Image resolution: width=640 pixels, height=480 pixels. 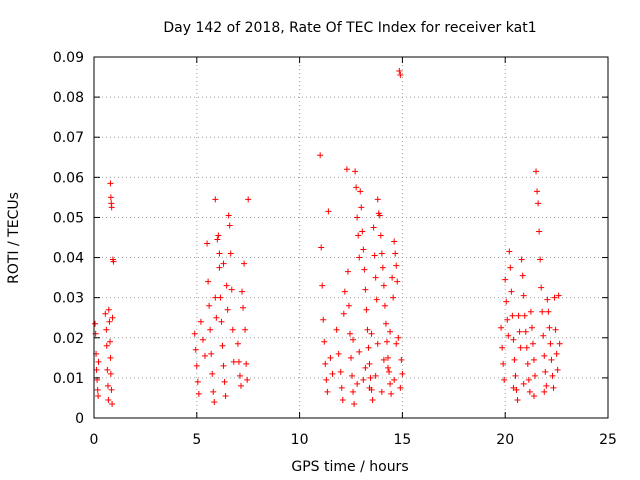 What do you see at coordinates (505, 440) in the screenshot?
I see `x-tick-label: 20` at bounding box center [505, 440].